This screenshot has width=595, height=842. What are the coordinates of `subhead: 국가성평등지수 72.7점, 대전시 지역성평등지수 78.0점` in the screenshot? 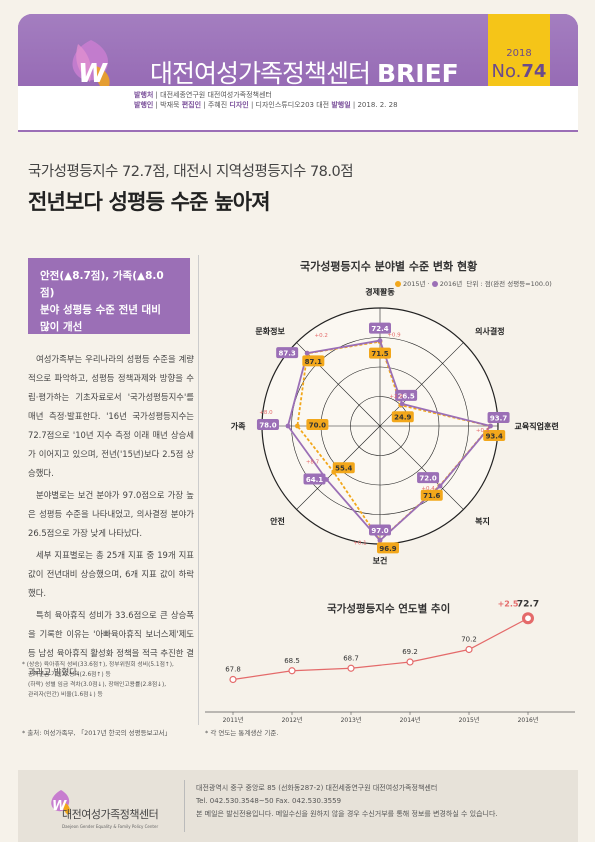 It's located at (191, 172).